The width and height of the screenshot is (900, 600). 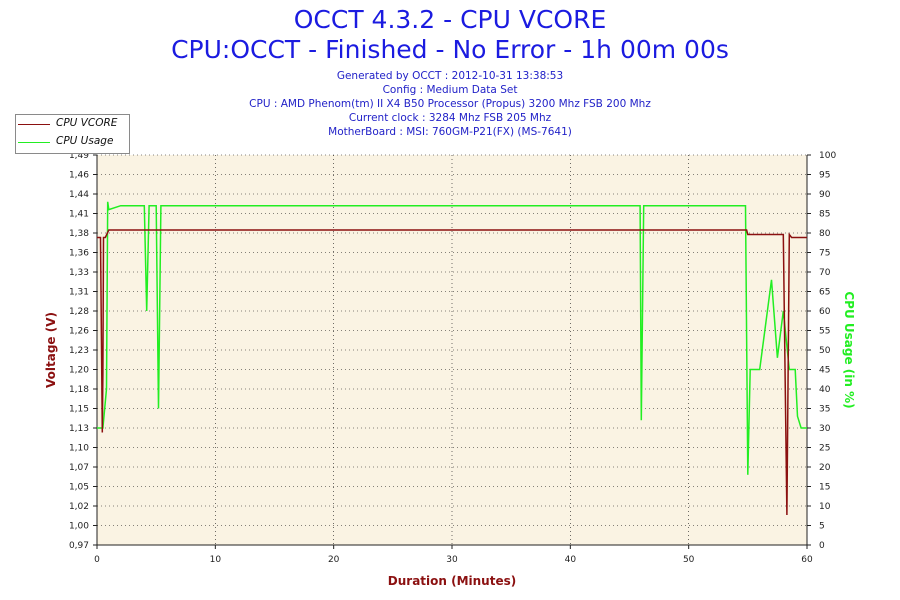 I want to click on y-left-tick-label: 1,31, so click(x=79, y=293).